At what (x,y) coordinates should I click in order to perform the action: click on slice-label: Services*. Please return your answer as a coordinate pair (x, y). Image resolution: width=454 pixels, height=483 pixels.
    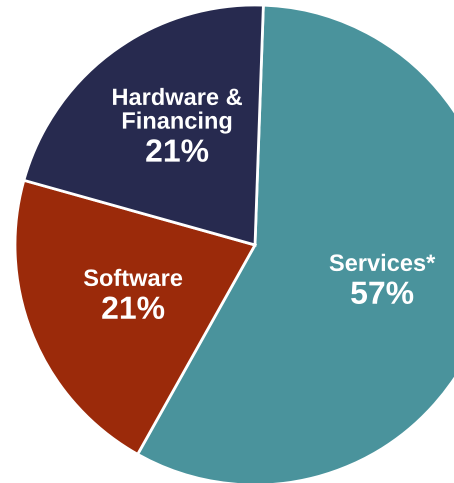
    Looking at the image, I should click on (383, 263).